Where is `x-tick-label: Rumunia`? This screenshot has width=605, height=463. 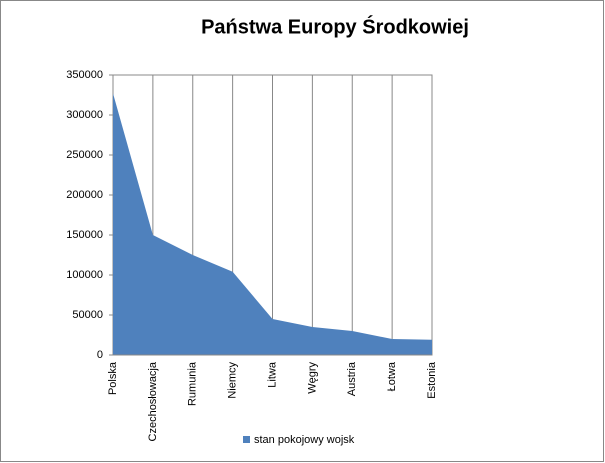
x-tick-label: Rumunia is located at coordinates (193, 383).